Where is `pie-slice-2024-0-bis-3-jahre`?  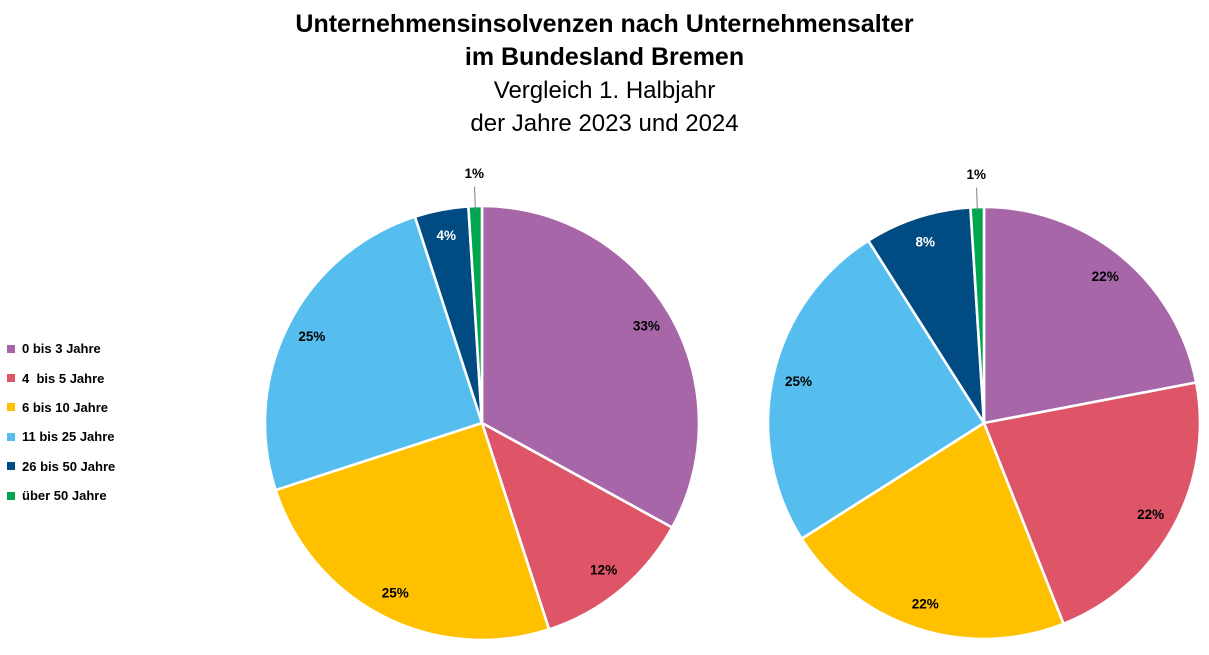 pie-slice-2024-0-bis-3-jahre is located at coordinates (1090, 315).